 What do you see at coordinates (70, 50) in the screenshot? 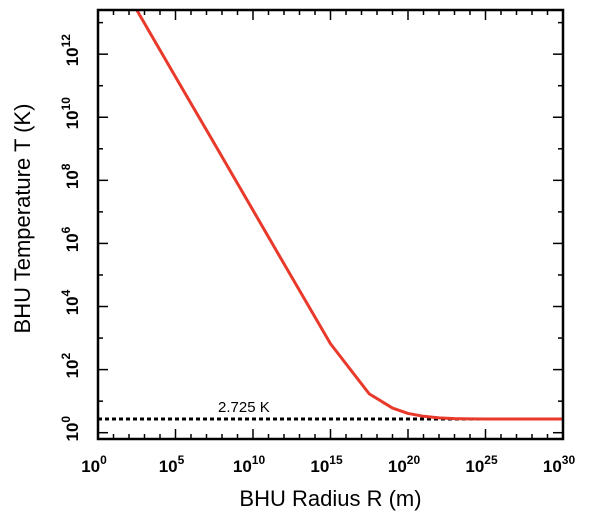
I see `y-tick-label: 1012` at bounding box center [70, 50].